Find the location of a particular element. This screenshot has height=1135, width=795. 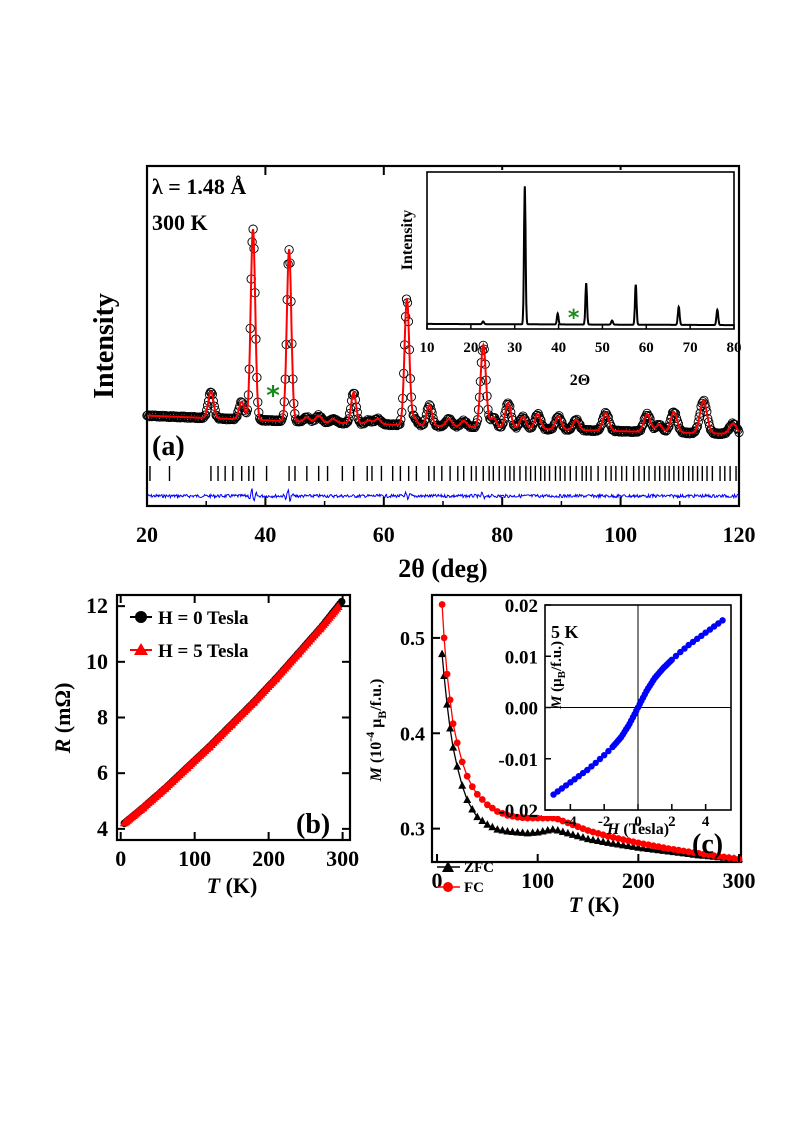

inset-pattern-curve is located at coordinates (580, 256).